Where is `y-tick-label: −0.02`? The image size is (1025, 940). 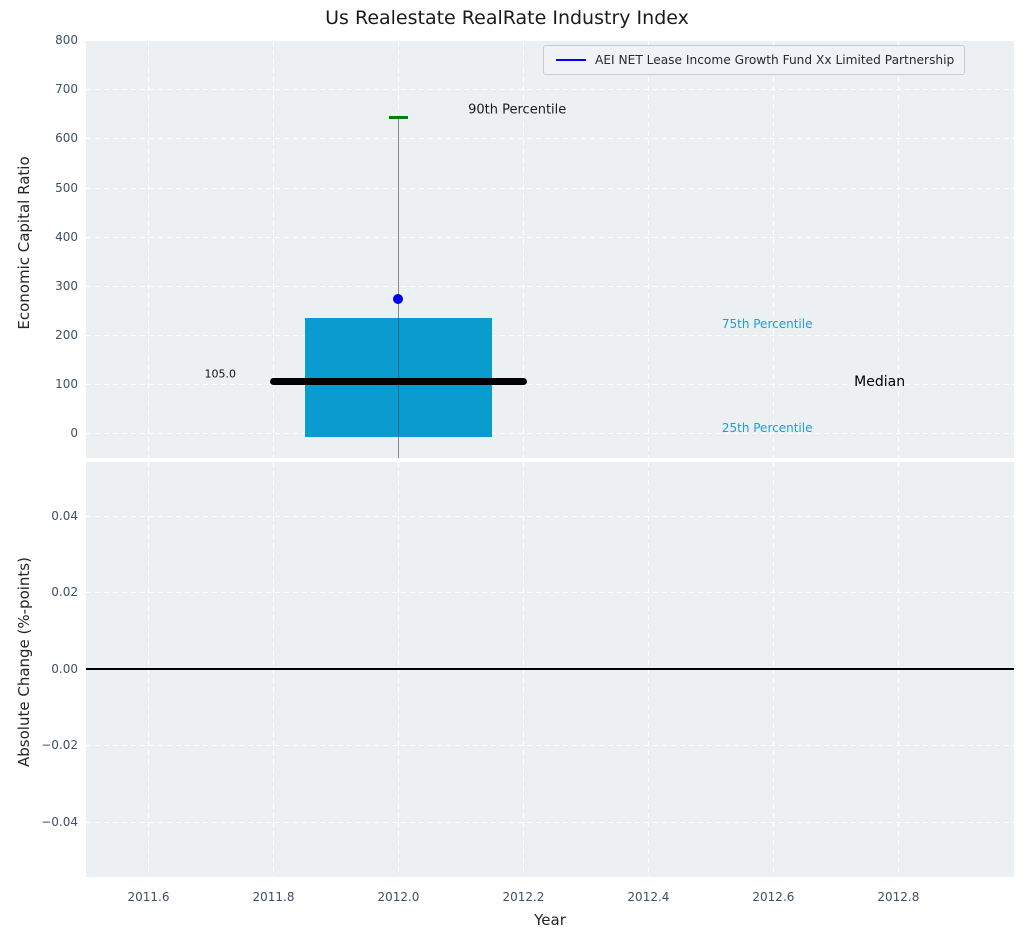 y-tick-label: −0.02 is located at coordinates (59, 745).